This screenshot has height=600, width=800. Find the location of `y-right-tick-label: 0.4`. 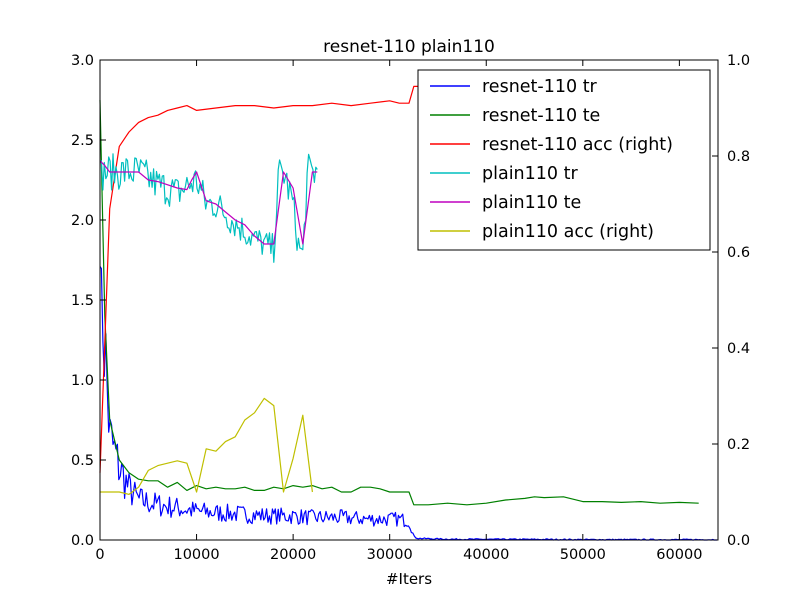

y-right-tick-label: 0.4 is located at coordinates (738, 349).